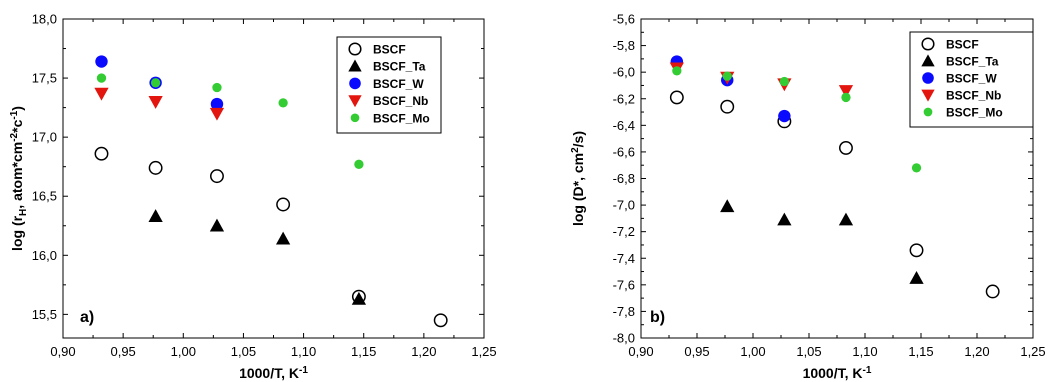 This screenshot has width=1049, height=382. What do you see at coordinates (624, 311) in the screenshot?
I see `y-tick-label: -7,8` at bounding box center [624, 311].